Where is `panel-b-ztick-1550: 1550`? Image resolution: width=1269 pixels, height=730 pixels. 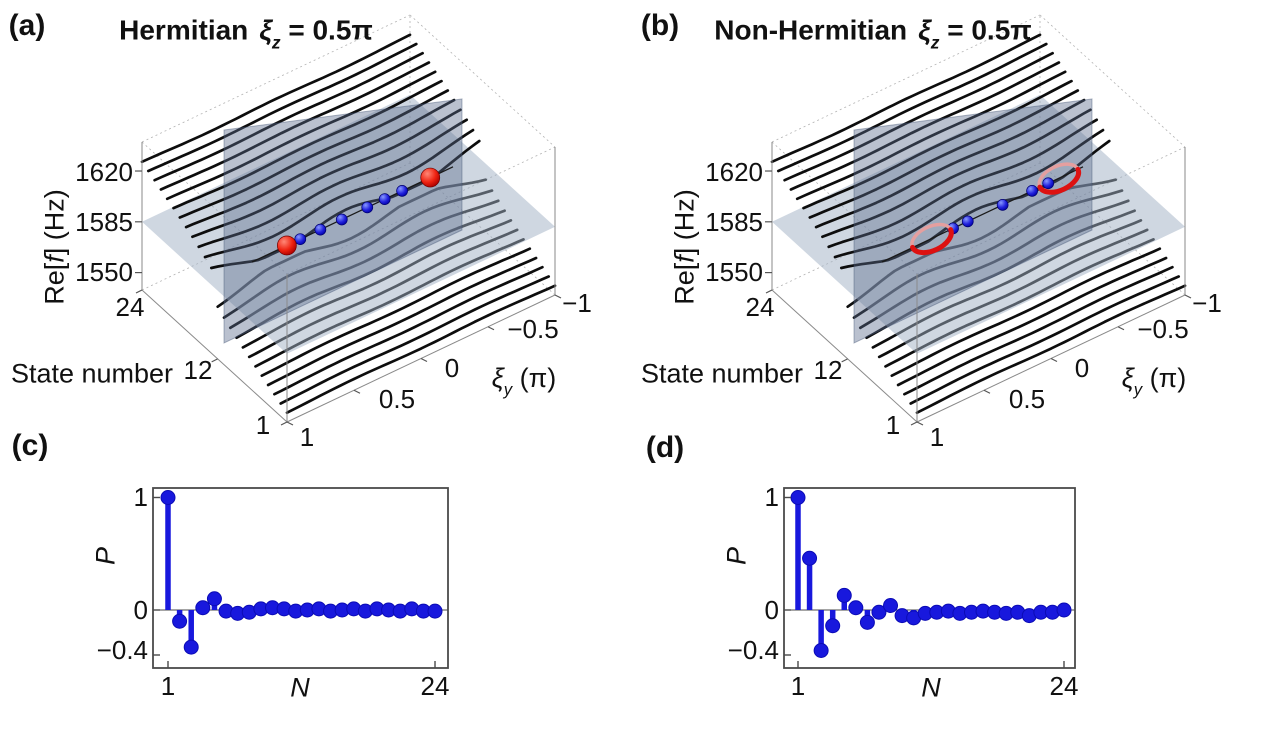
panel-b-ztick-1550: 1550 is located at coordinates (734, 272).